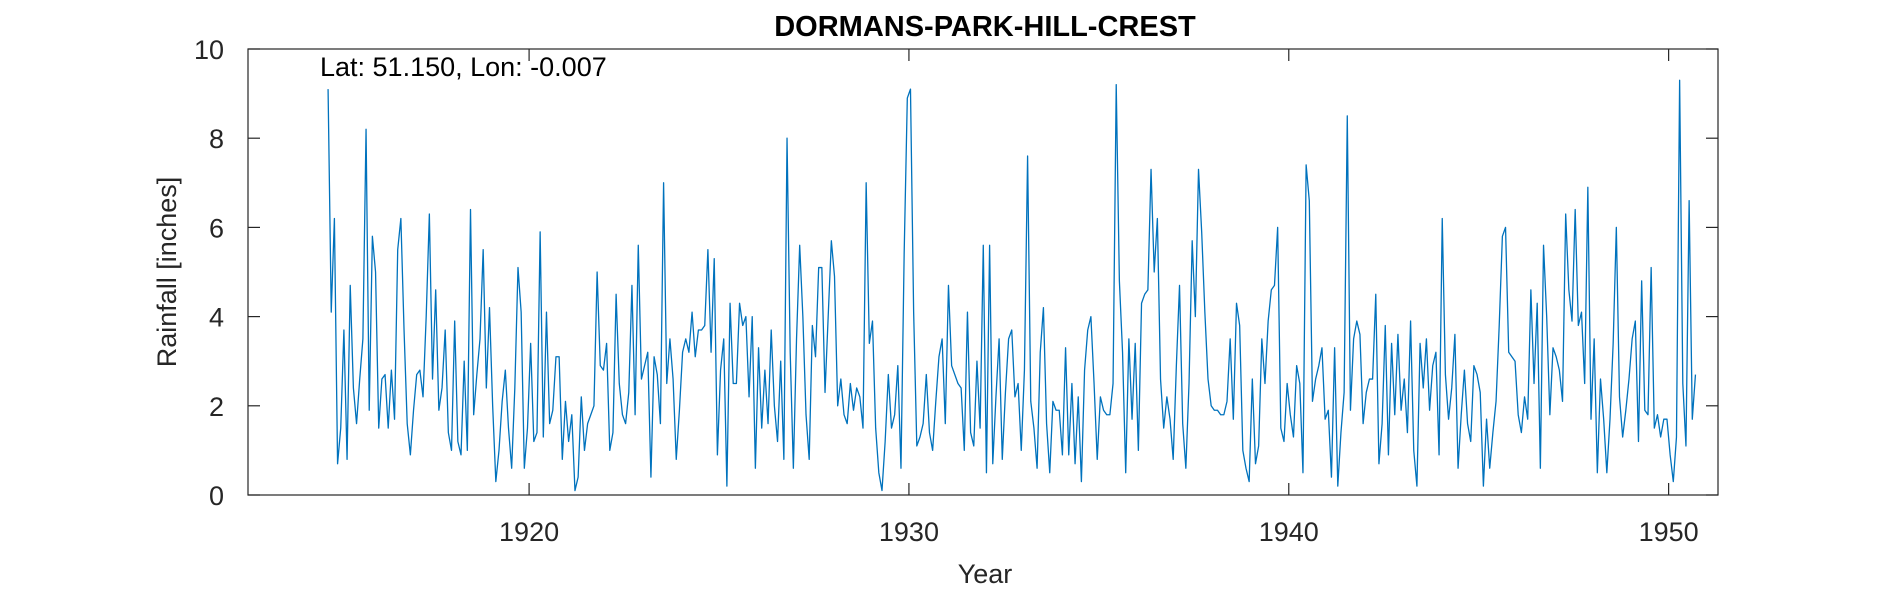 This screenshot has height=591, width=1890. I want to click on y-tick-label: 4, so click(216, 318).